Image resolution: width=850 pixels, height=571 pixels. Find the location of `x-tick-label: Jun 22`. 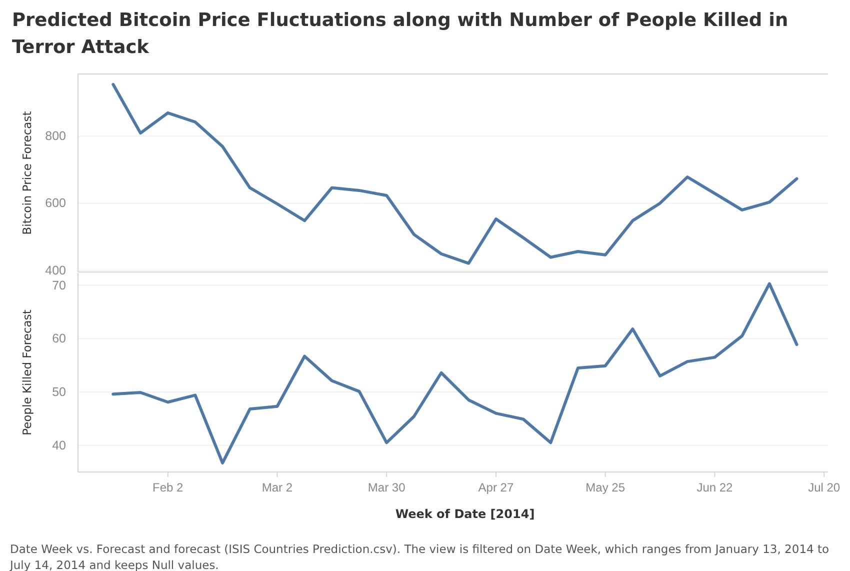

x-tick-label: Jun 22 is located at coordinates (715, 487).